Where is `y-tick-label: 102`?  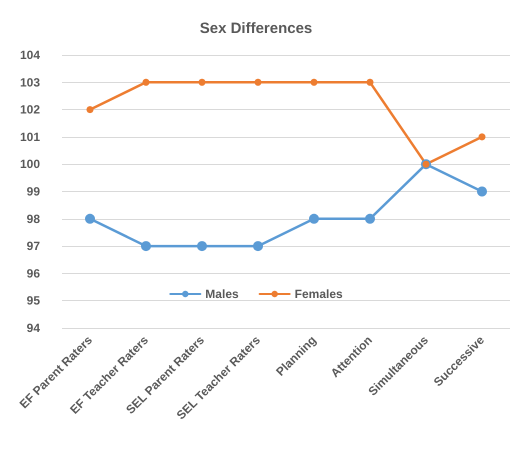
y-tick-label: 102 is located at coordinates (30, 109).